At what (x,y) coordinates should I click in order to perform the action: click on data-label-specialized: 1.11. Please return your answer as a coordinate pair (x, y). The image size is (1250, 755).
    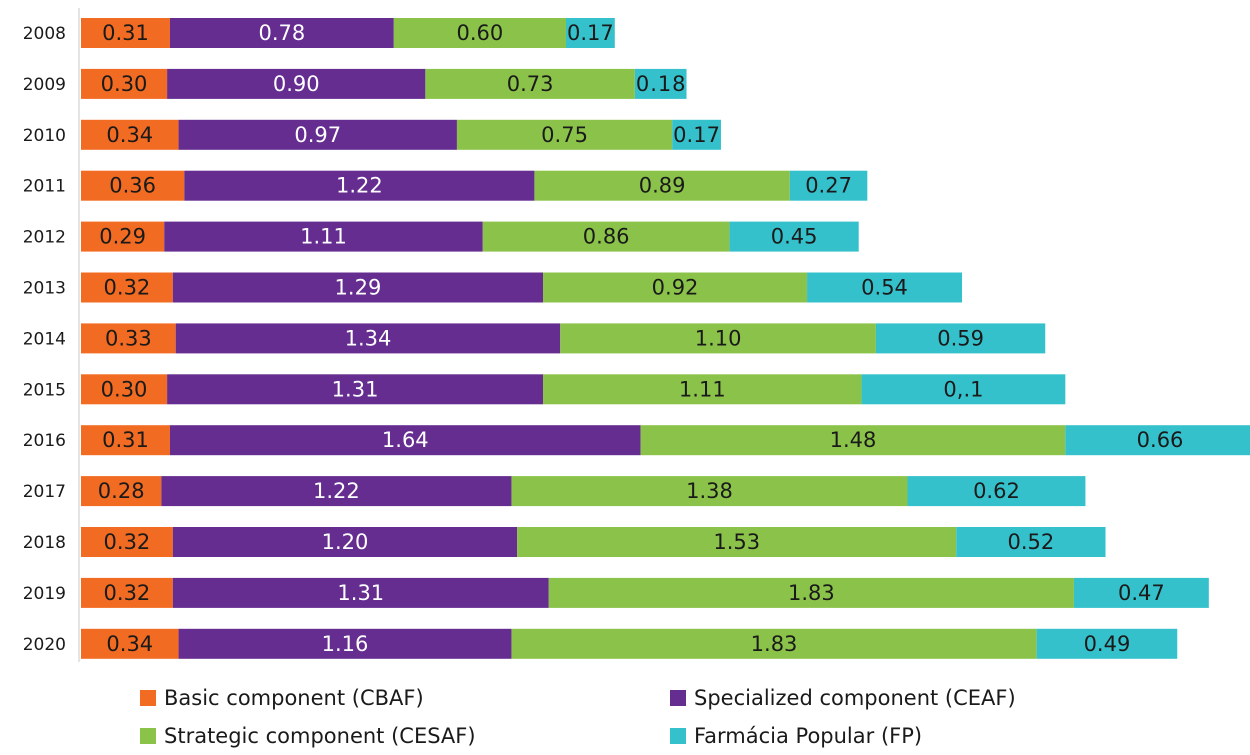
    Looking at the image, I should click on (323, 237).